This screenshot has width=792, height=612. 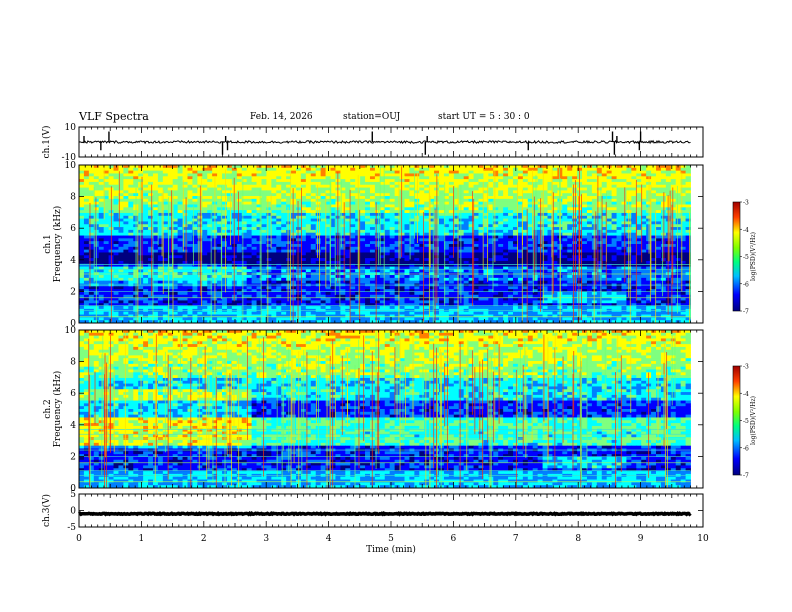 What do you see at coordinates (516, 539) in the screenshot?
I see `x-tick-label: 7` at bounding box center [516, 539].